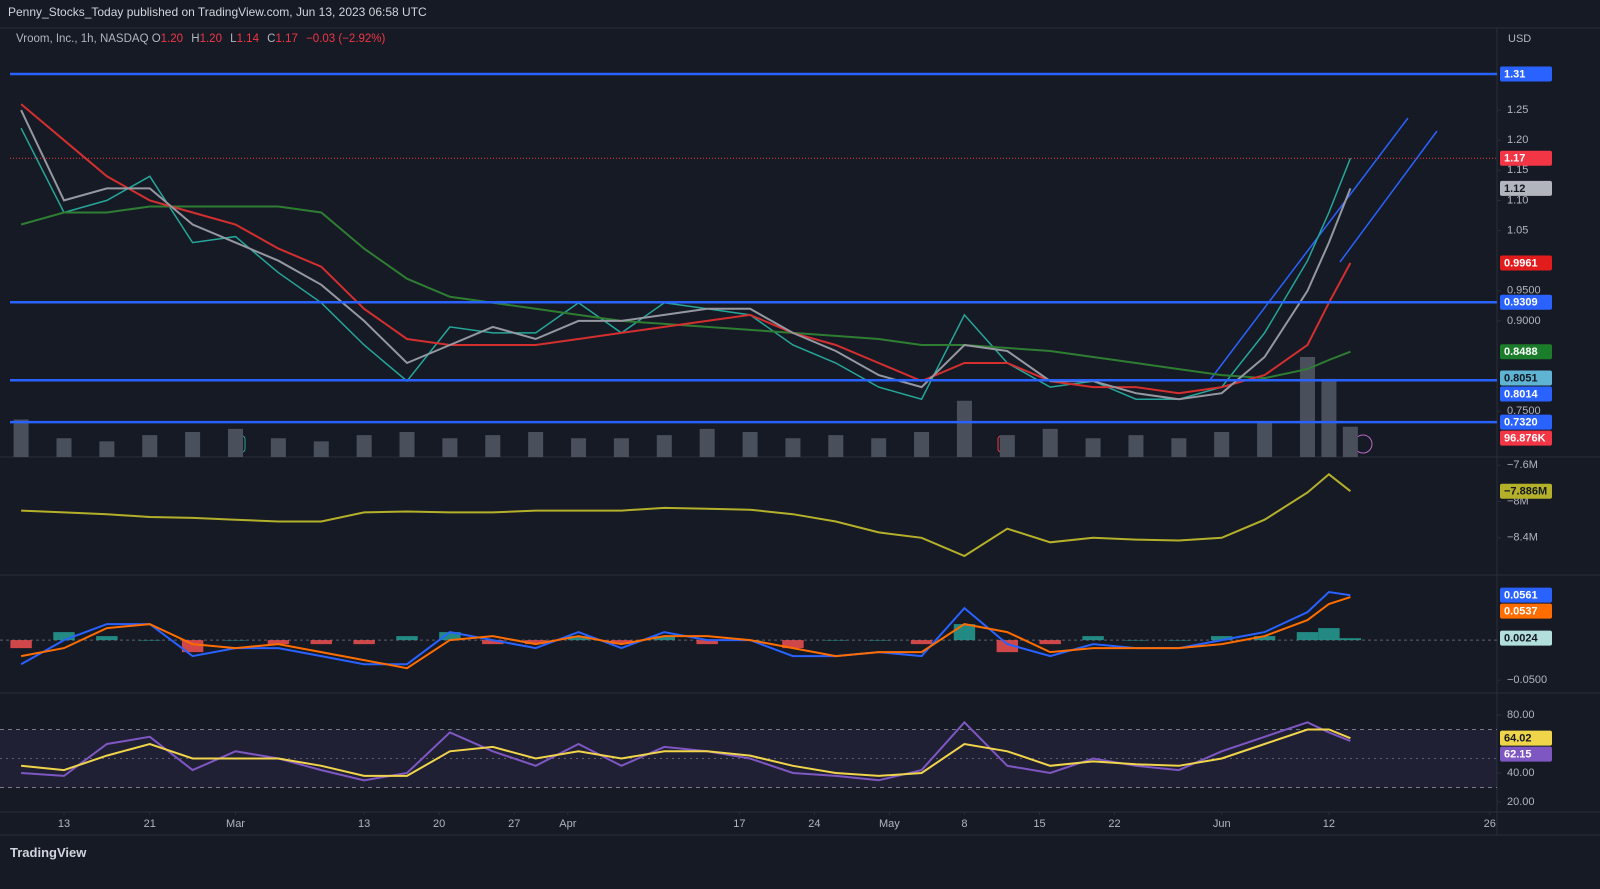 The height and width of the screenshot is (889, 1600). Describe the element at coordinates (156, 39) in the screenshot. I see `ohlc-key: O` at that location.